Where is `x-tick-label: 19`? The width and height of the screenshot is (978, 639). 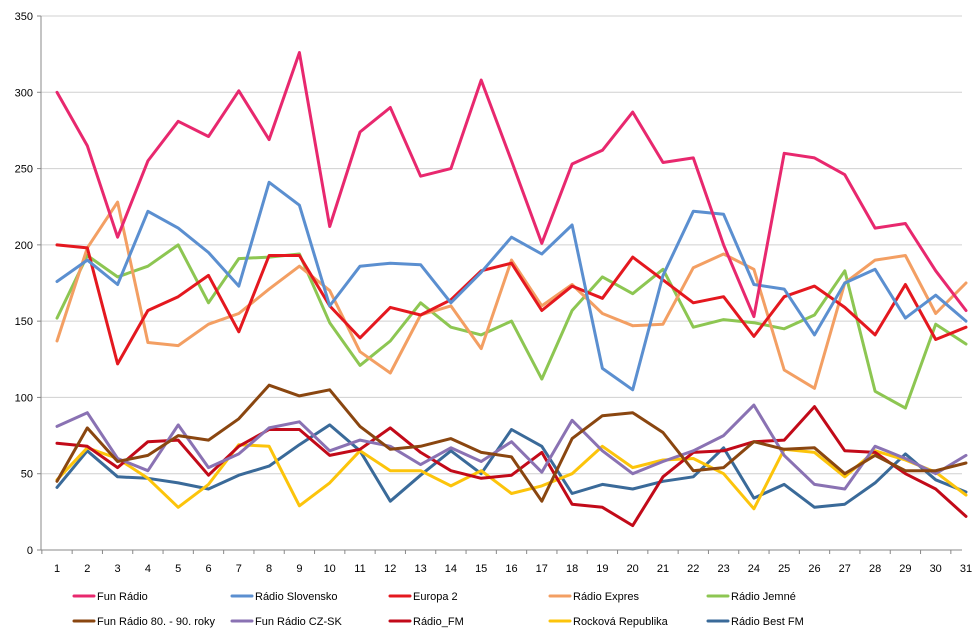
x-tick-label: 19 is located at coordinates (602, 569).